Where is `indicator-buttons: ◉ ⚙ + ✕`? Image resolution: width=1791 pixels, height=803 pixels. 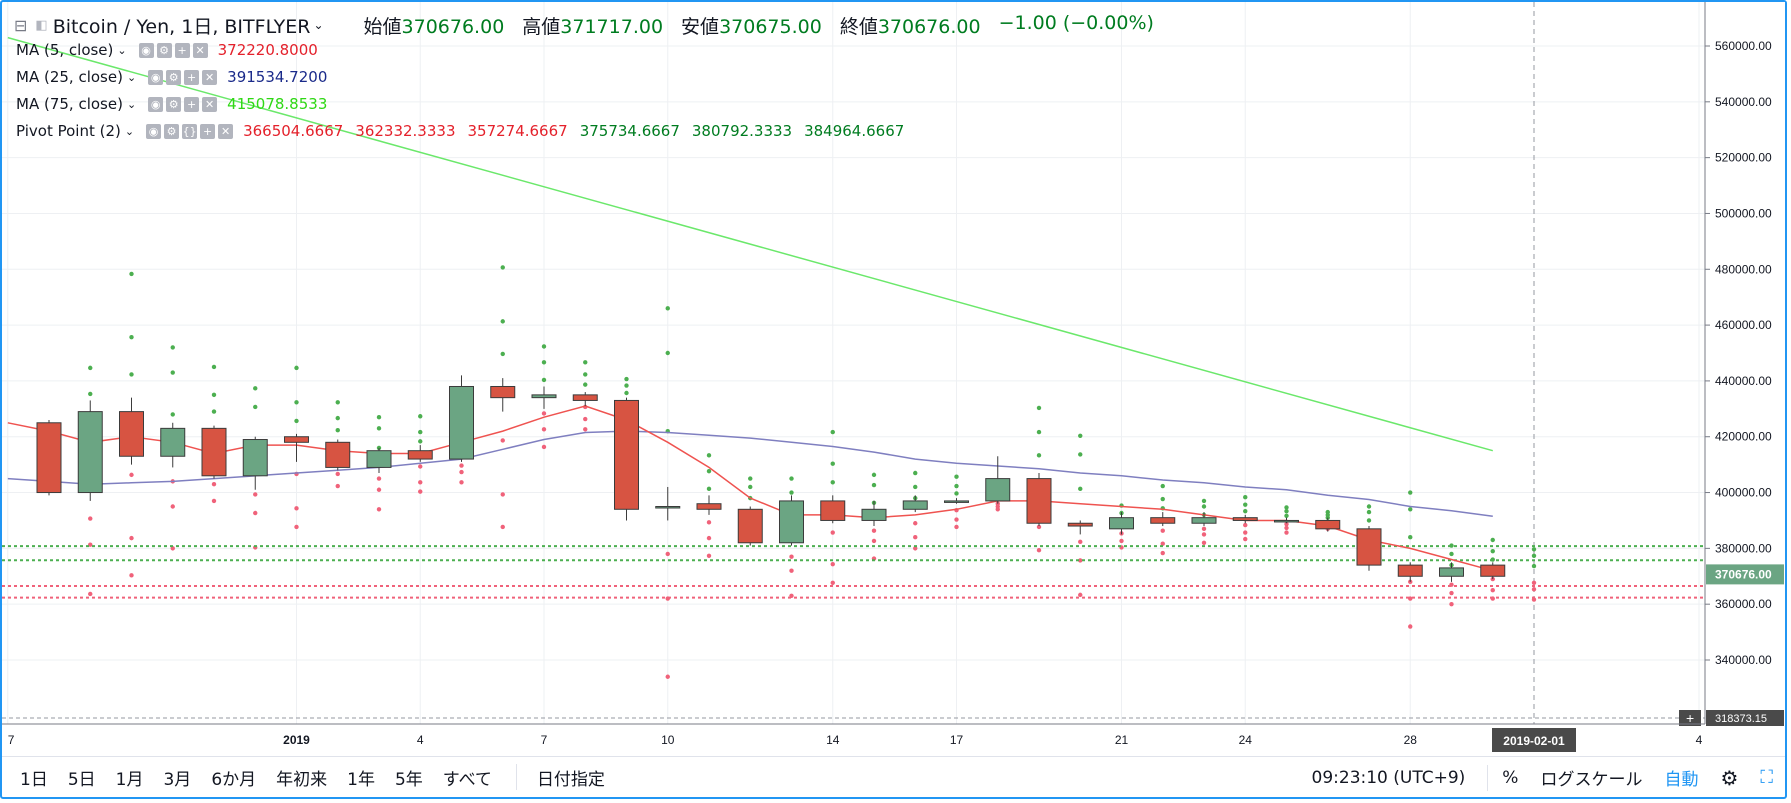
indicator-buttons: ◉ ⚙ + ✕ is located at coordinates (183, 104).